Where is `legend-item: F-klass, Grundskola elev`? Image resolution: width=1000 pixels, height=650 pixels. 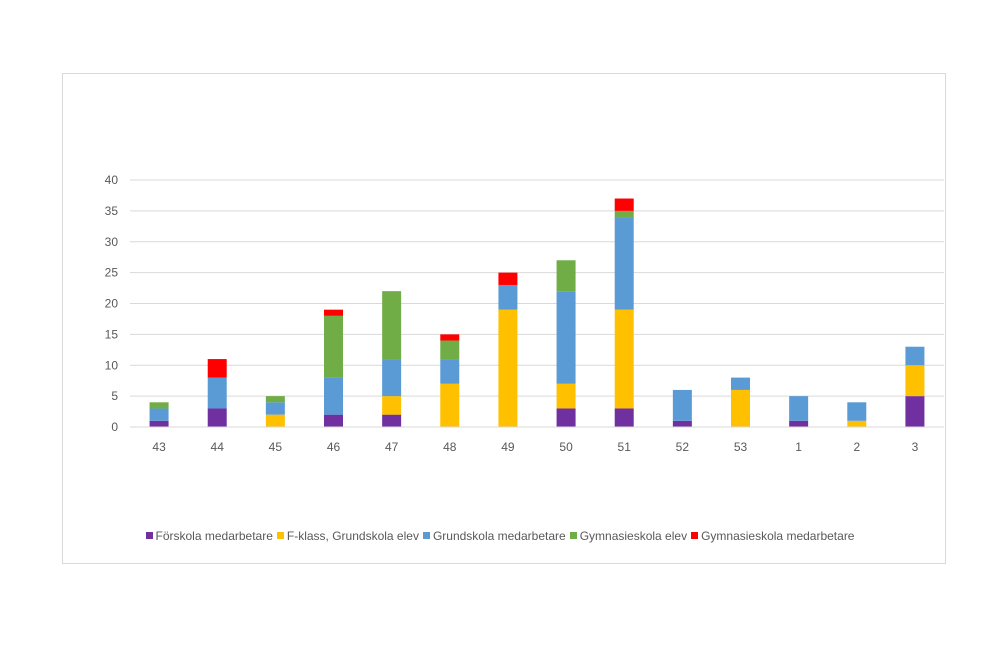 legend-item: F-klass, Grundskola elev is located at coordinates (347, 536).